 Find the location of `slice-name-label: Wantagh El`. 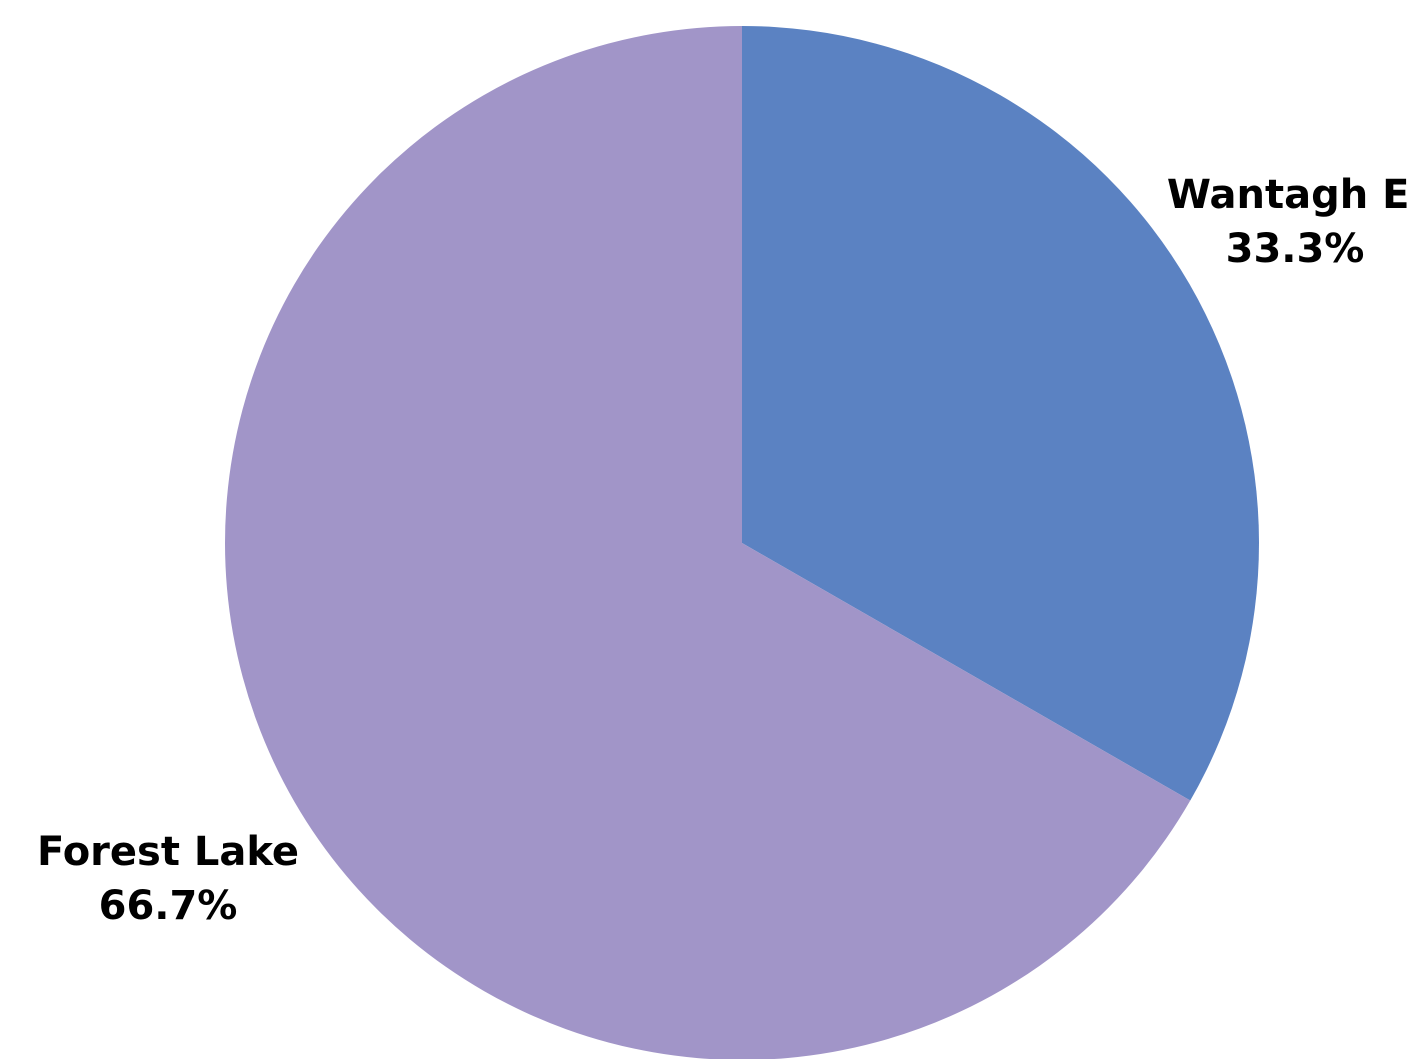

slice-name-label: Wantagh El is located at coordinates (1288, 195).